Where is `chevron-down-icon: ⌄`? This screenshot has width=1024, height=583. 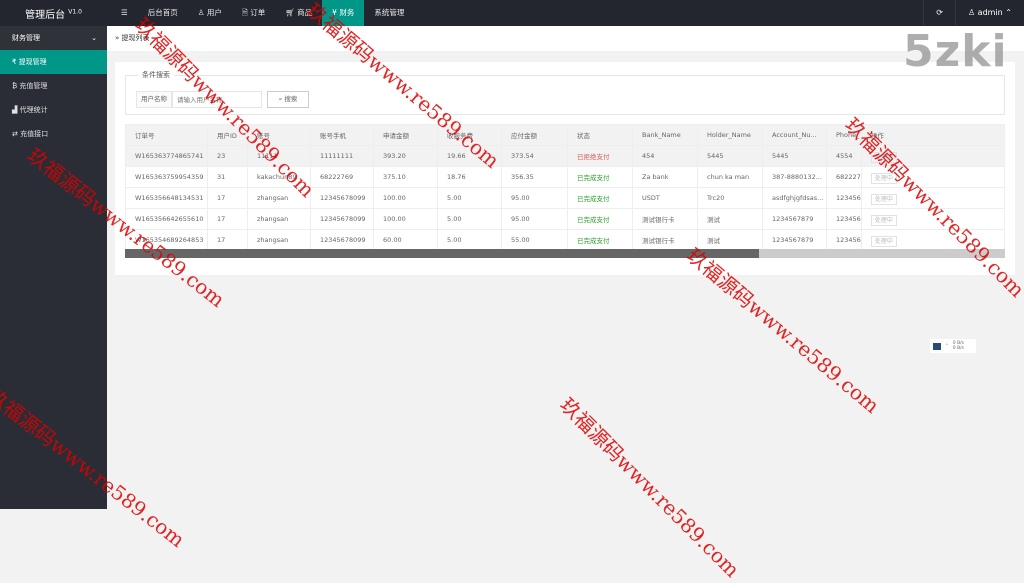 chevron-down-icon: ⌄ is located at coordinates (94, 38).